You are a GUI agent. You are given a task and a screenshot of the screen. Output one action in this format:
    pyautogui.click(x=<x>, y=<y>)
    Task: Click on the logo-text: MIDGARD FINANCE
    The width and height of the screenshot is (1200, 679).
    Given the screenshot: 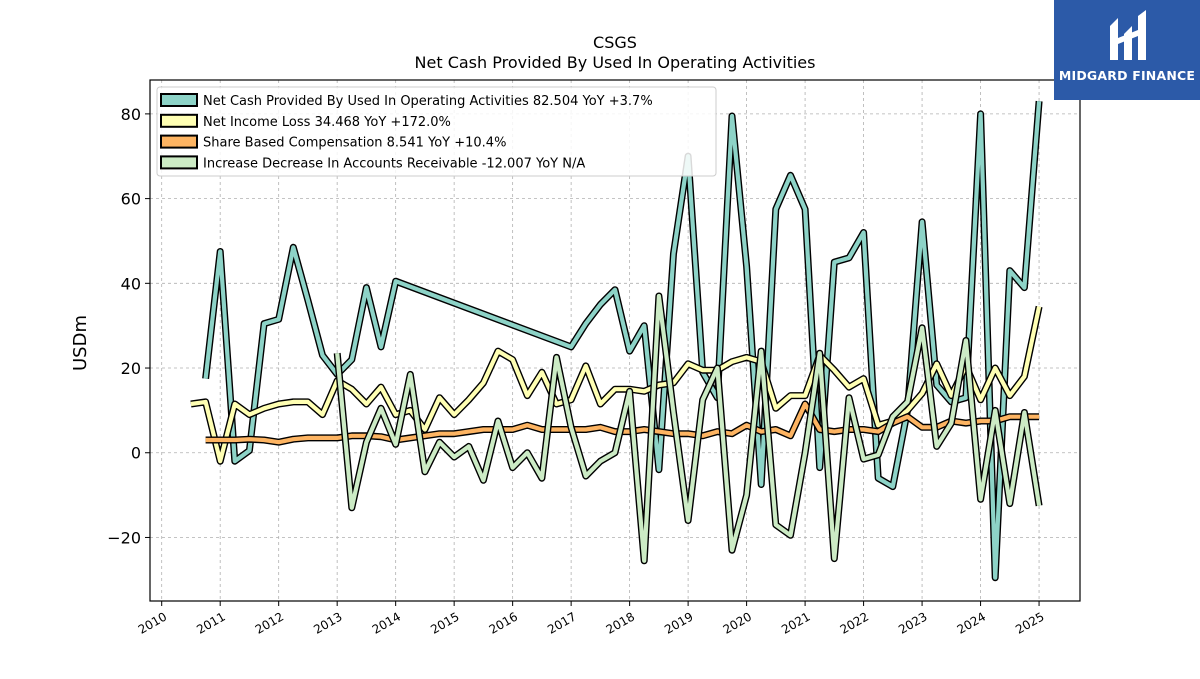 What is the action you would take?
    pyautogui.click(x=1127, y=75)
    